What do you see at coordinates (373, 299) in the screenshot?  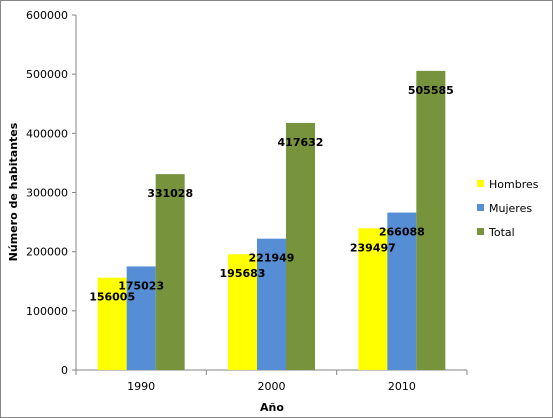 I see `bar-hombres-2010` at bounding box center [373, 299].